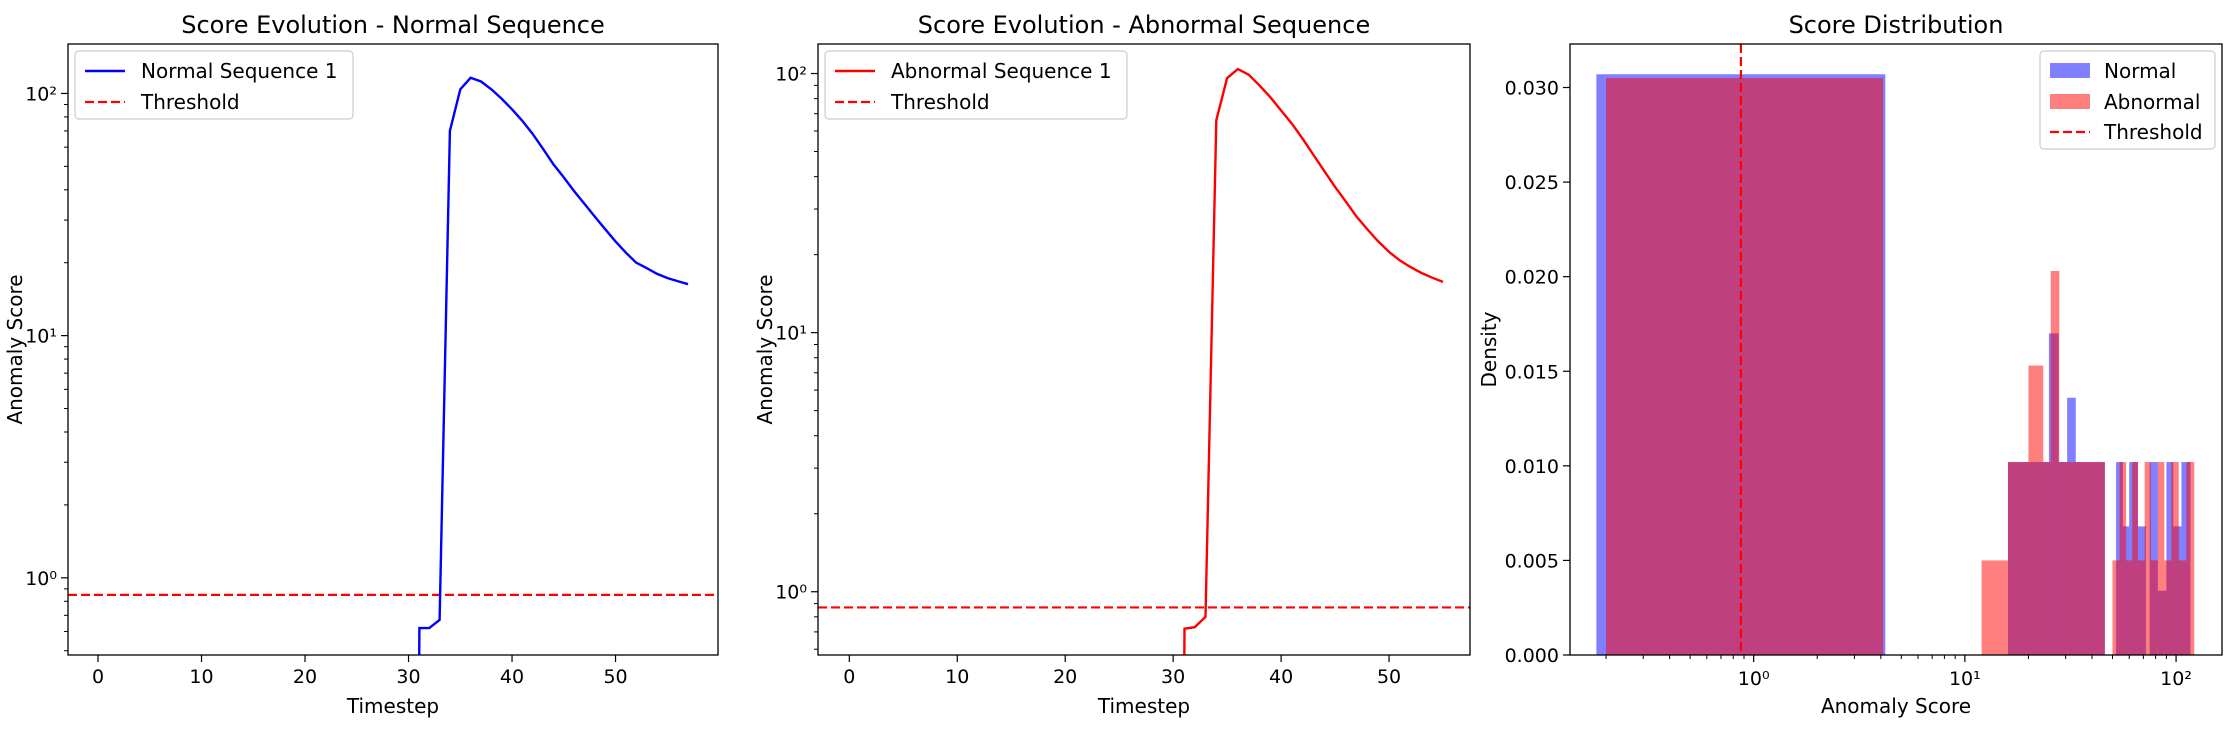  What do you see at coordinates (1532, 656) in the screenshot?
I see `y-tick-label: 0.000` at bounding box center [1532, 656].